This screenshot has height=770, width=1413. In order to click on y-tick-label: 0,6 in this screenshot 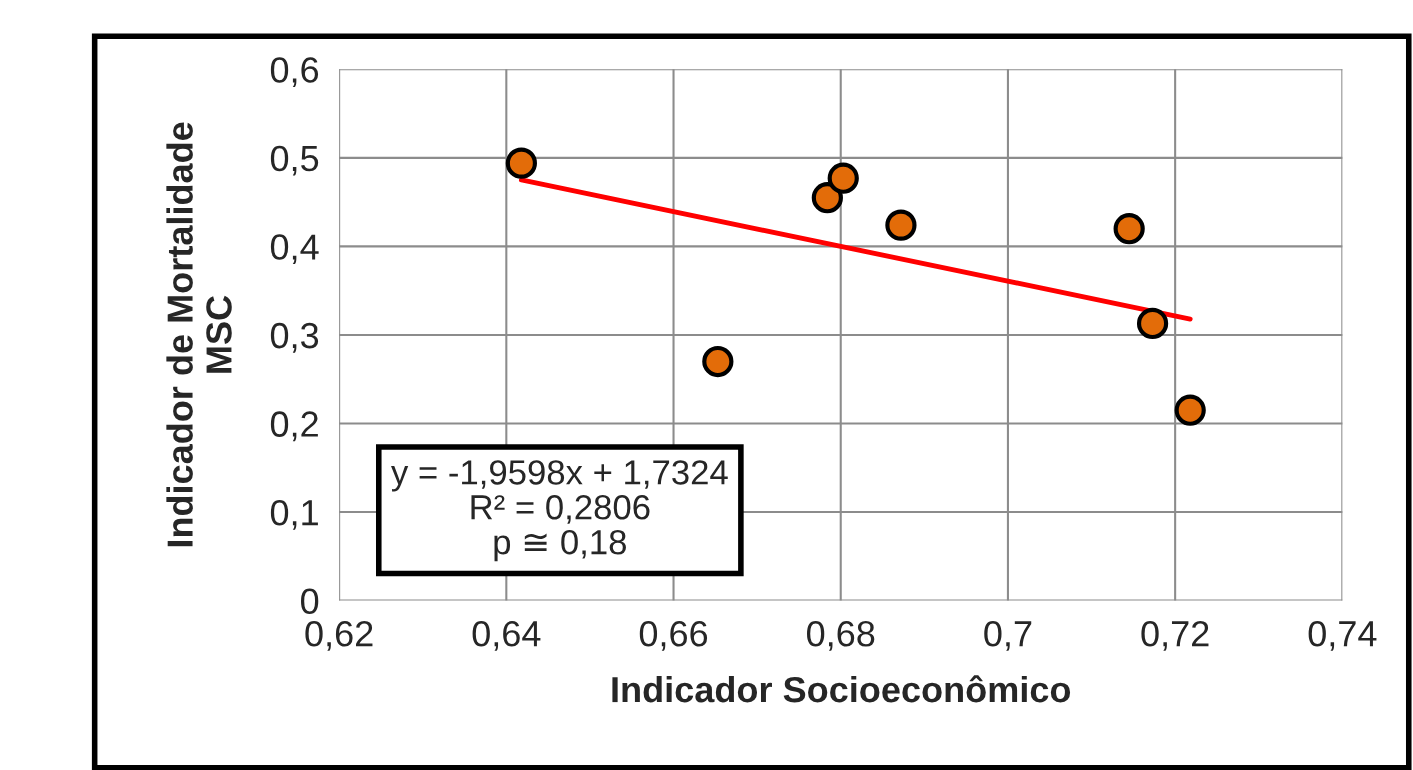, I will do `click(294, 72)`.